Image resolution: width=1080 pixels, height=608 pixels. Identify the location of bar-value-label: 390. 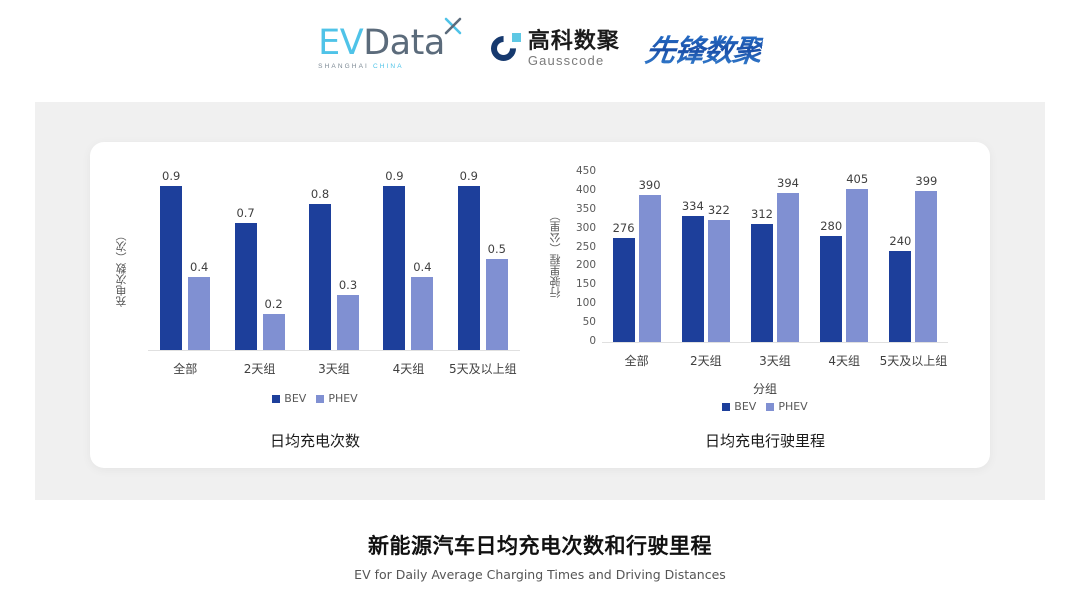
(649, 184).